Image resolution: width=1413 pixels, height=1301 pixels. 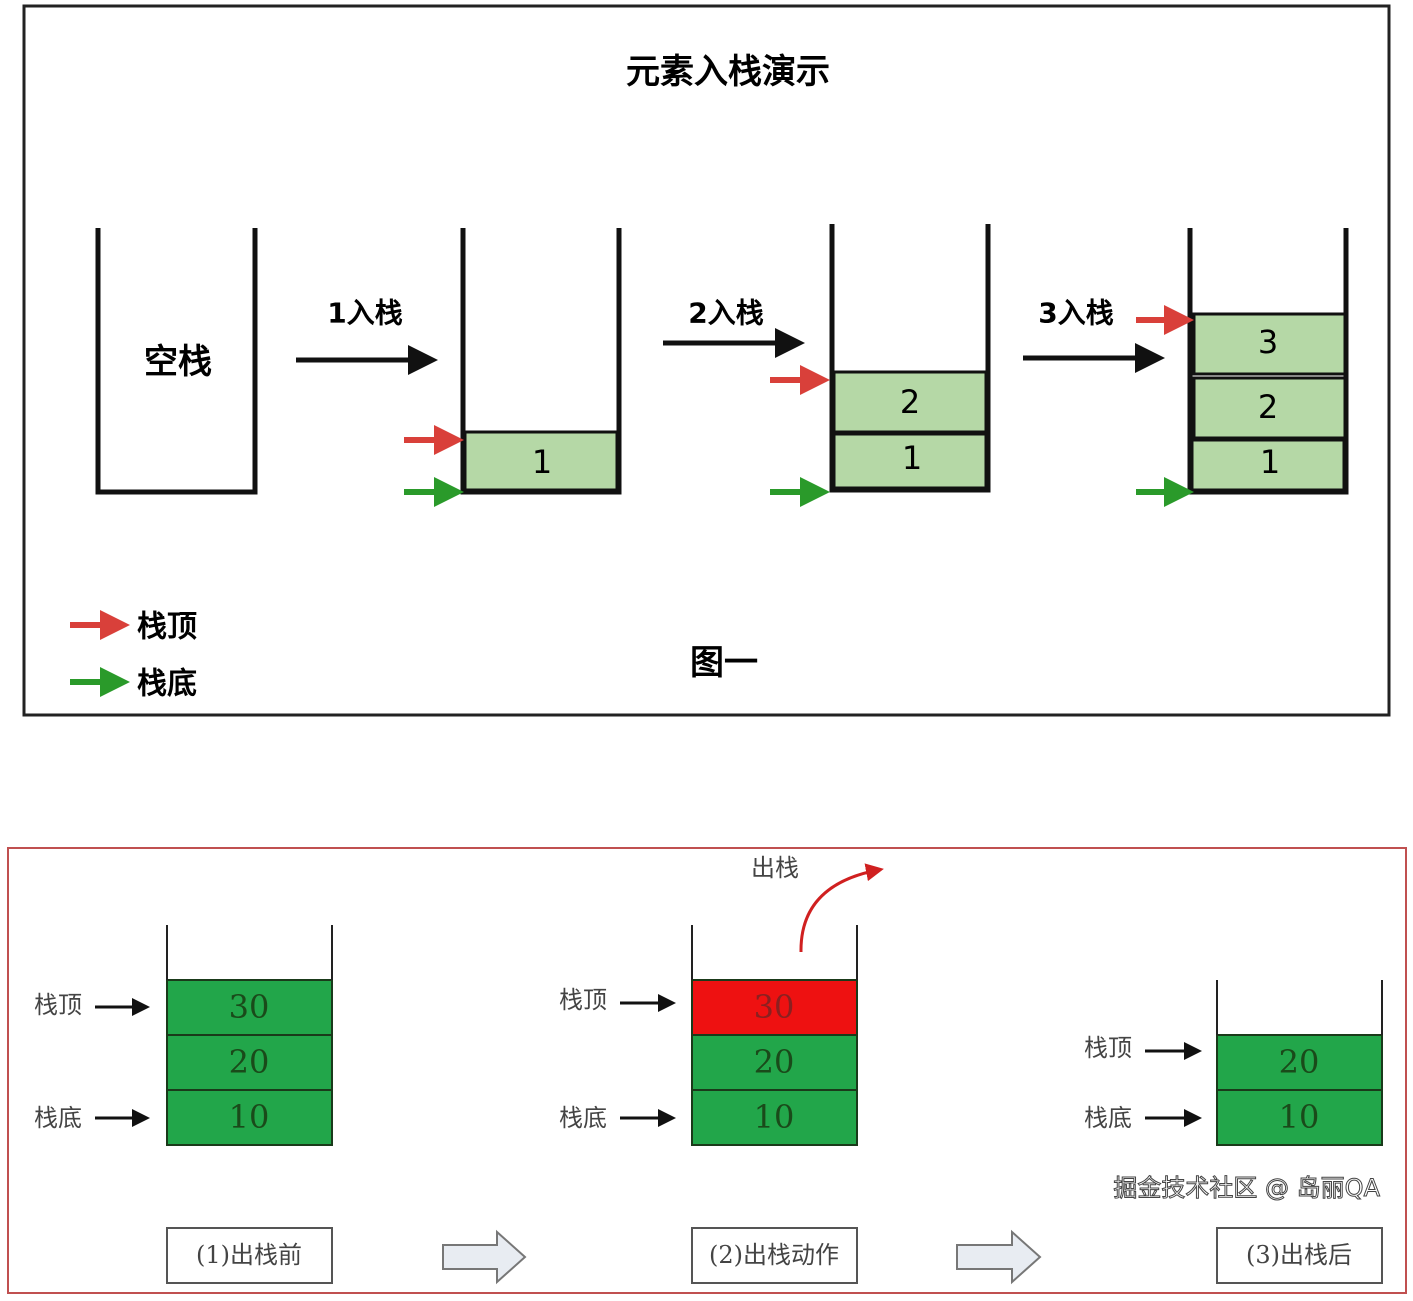 What do you see at coordinates (364, 313) in the screenshot?
I see `push-label-1: 1入栈` at bounding box center [364, 313].